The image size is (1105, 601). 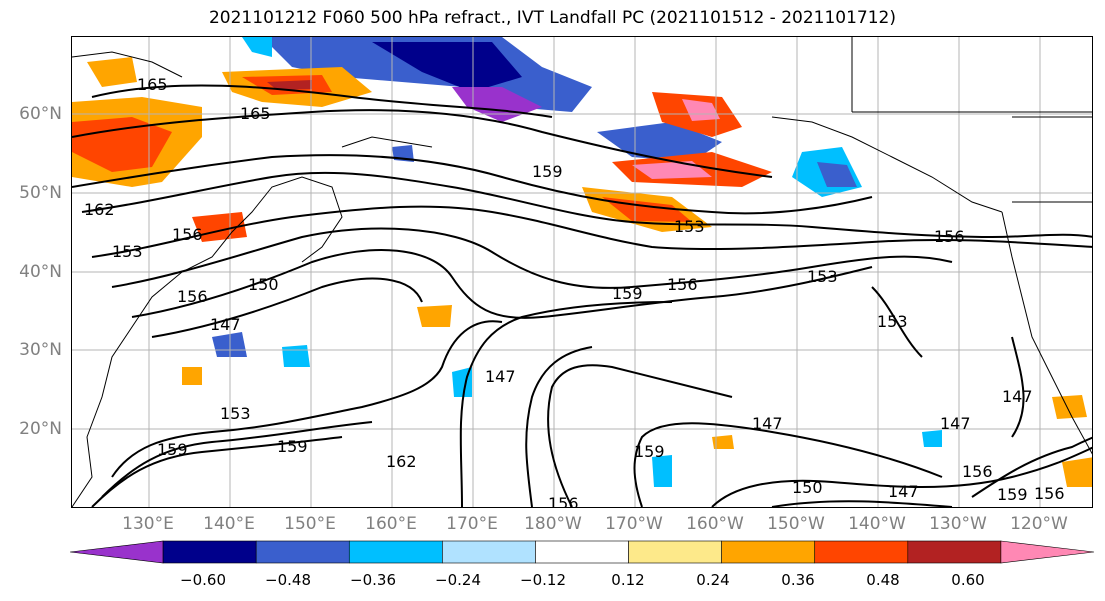 What do you see at coordinates (229, 524) in the screenshot?
I see `lon-label: 140°E` at bounding box center [229, 524].